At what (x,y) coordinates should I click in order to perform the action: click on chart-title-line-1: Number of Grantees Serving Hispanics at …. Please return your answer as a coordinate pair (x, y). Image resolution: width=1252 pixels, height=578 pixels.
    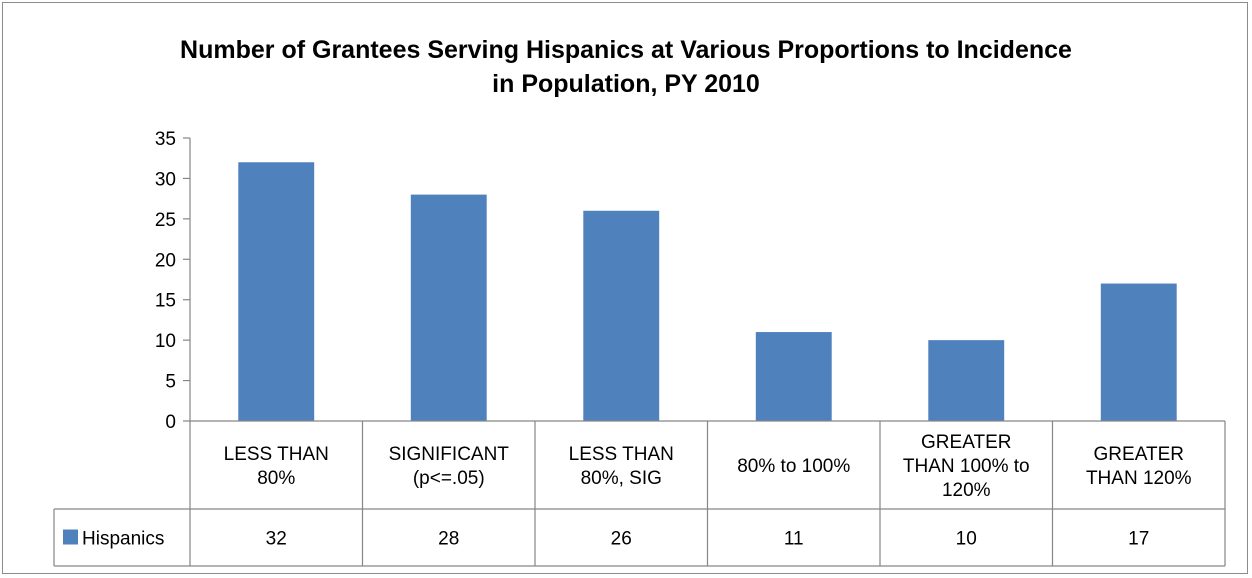
    Looking at the image, I should click on (626, 50).